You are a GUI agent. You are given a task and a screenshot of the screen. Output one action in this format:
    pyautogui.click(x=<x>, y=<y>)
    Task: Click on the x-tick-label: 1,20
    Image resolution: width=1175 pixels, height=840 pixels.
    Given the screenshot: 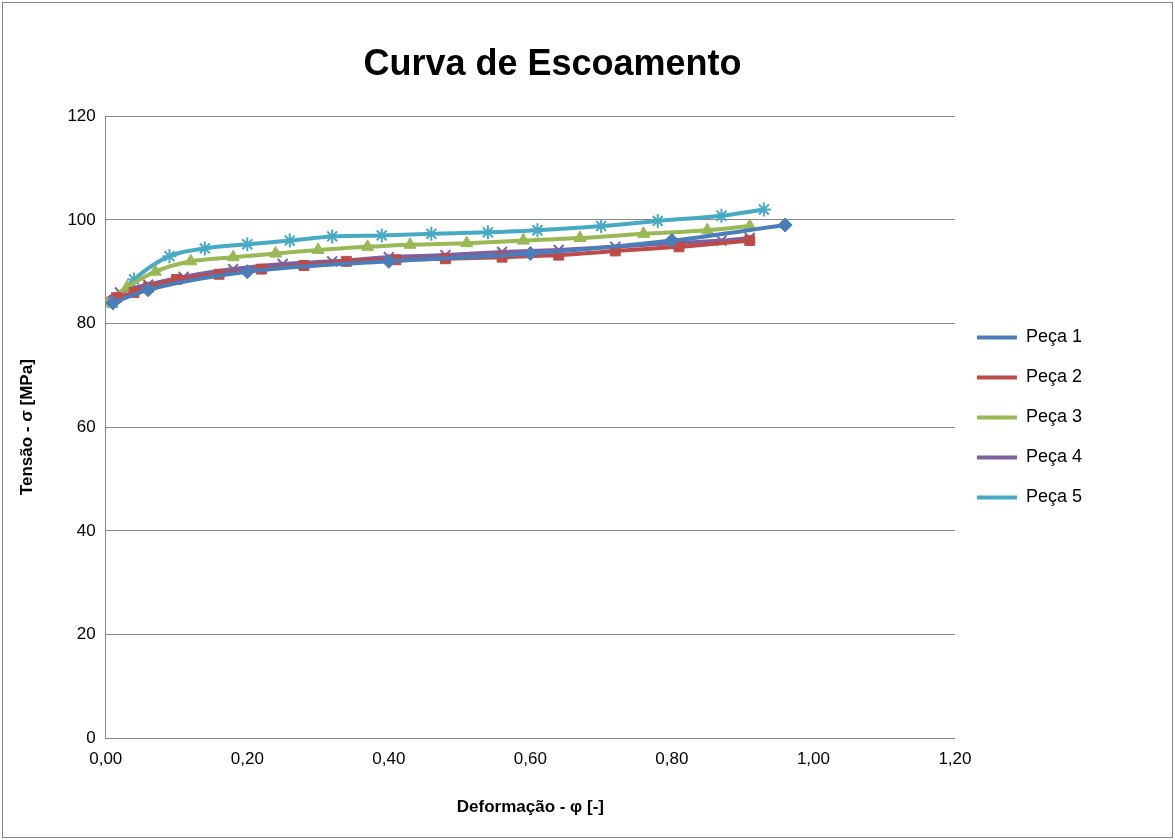 What is the action you would take?
    pyautogui.click(x=955, y=759)
    